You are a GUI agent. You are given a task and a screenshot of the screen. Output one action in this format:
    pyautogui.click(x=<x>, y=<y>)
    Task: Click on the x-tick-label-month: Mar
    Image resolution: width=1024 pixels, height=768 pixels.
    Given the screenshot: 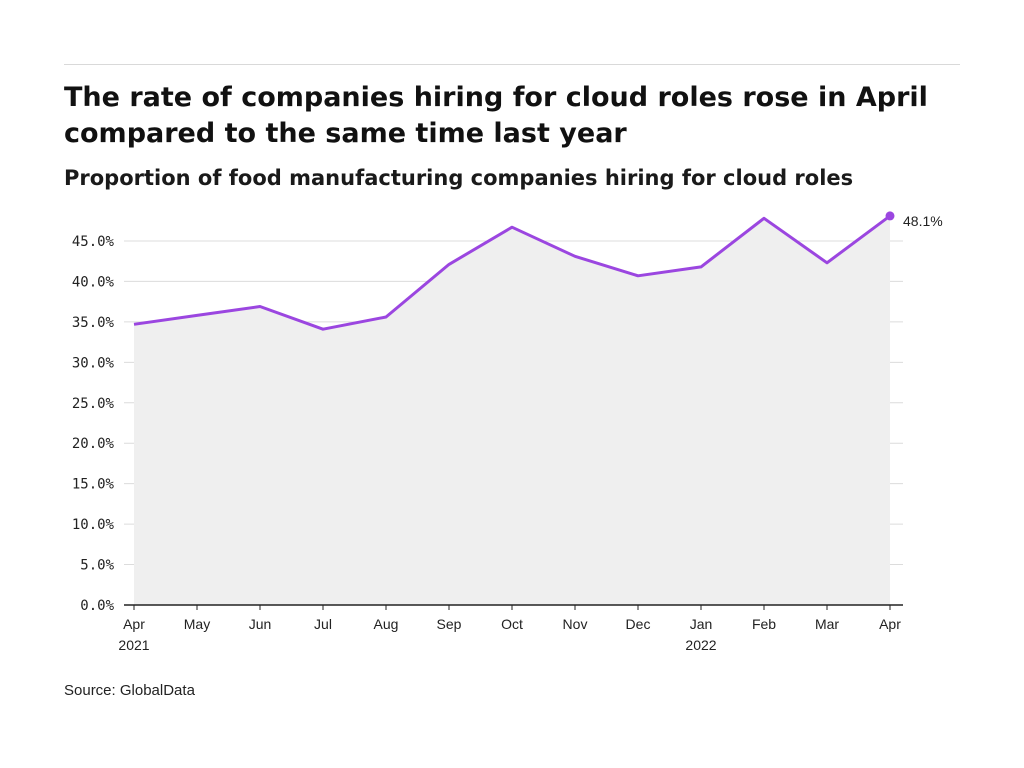 What is the action you would take?
    pyautogui.click(x=827, y=624)
    